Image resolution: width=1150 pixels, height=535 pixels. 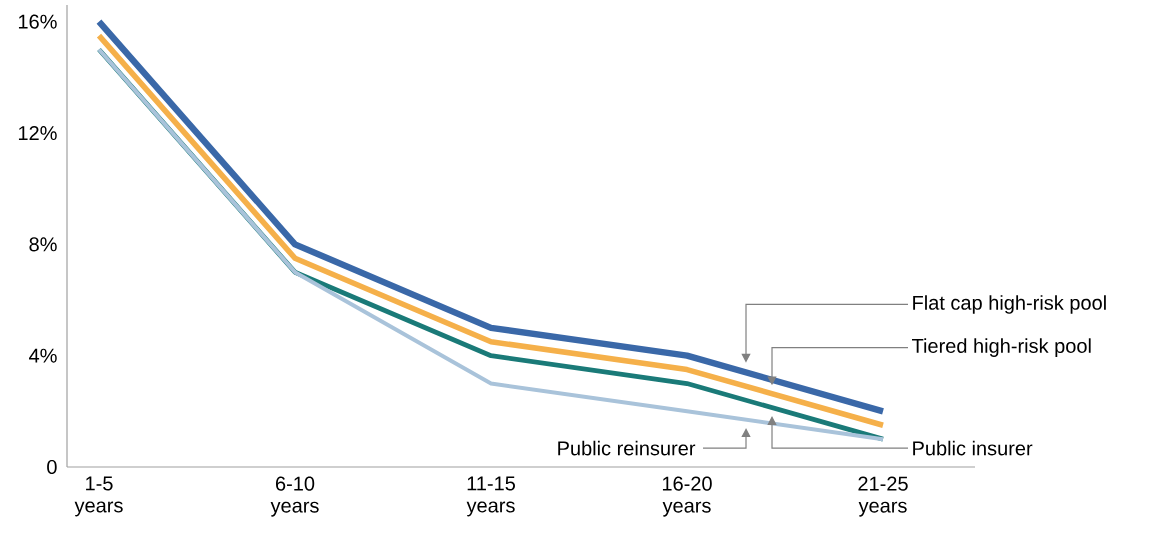 I want to click on series-label: Public insurer, so click(x=973, y=448).